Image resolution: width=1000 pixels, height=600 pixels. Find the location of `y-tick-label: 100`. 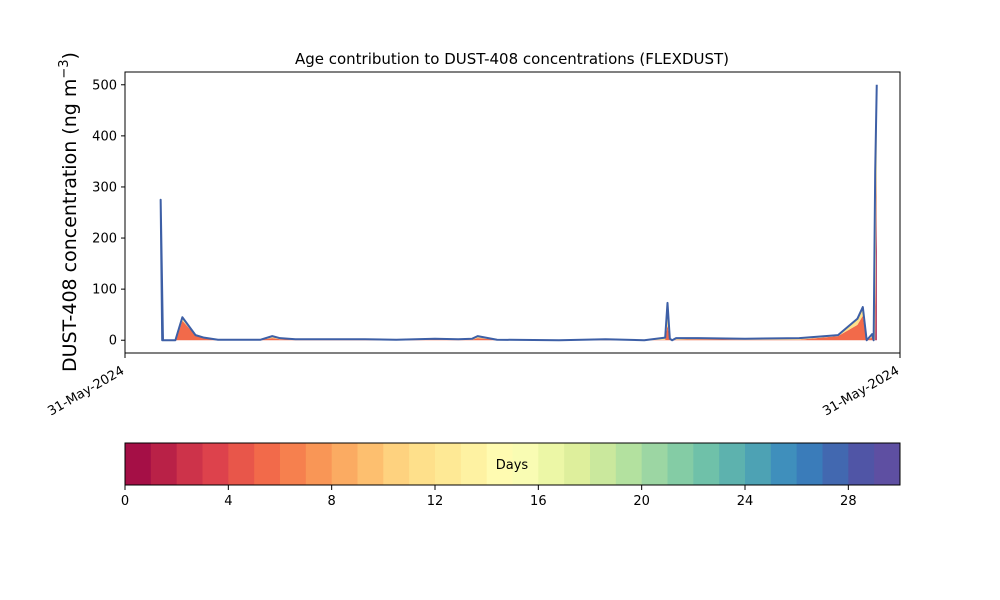

y-tick-label: 100 is located at coordinates (104, 290).